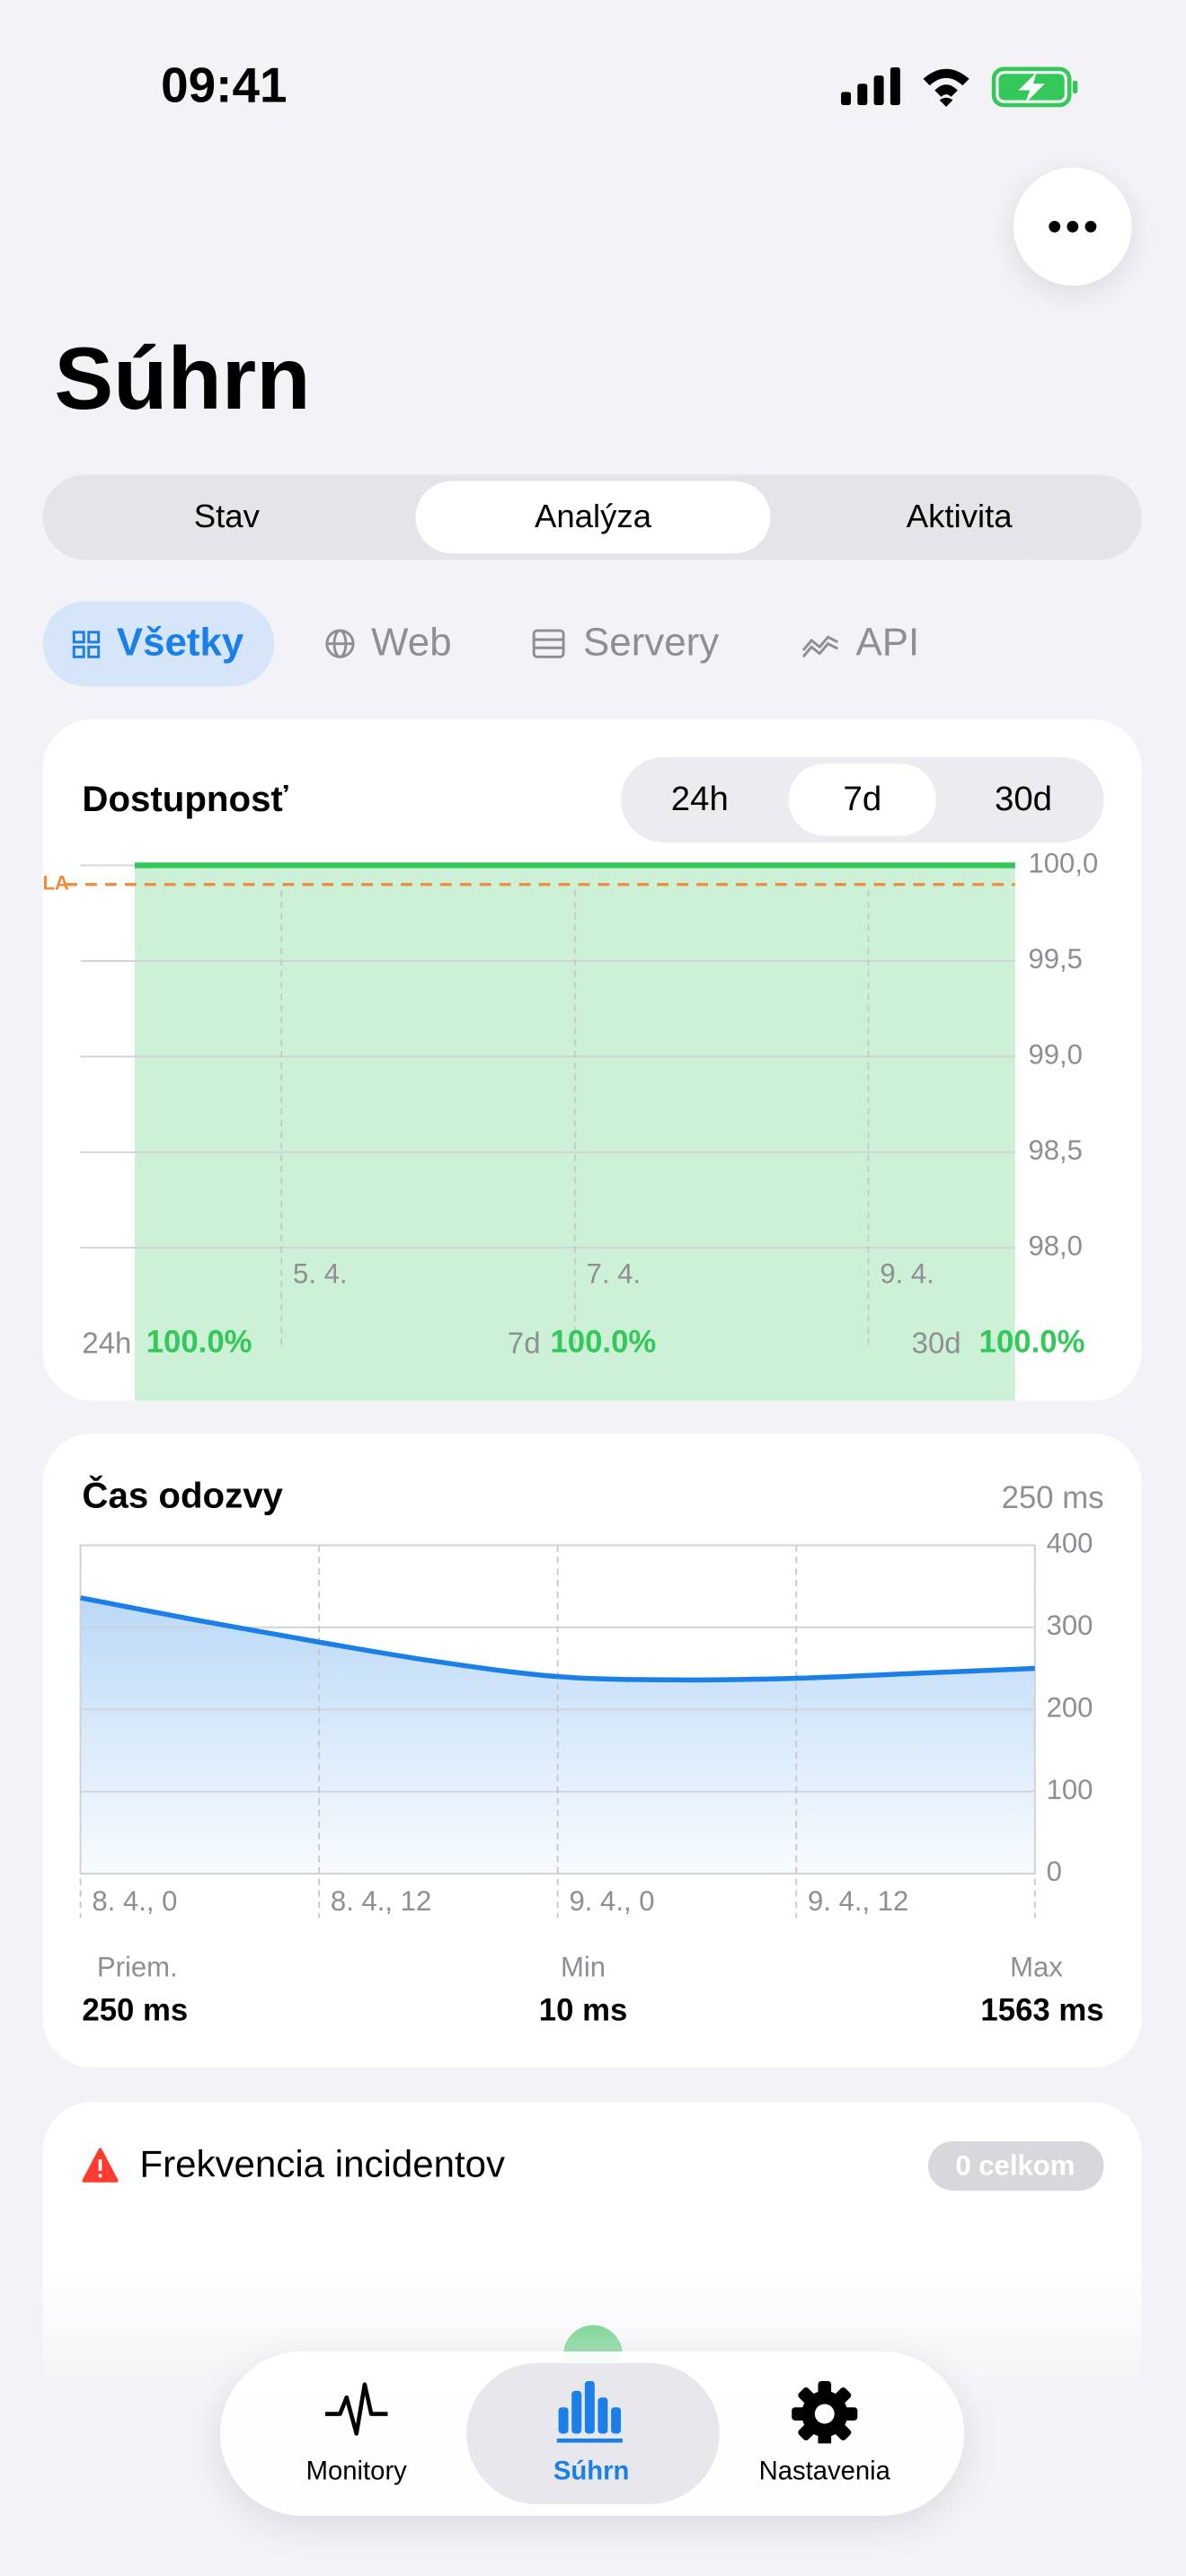 The width and height of the screenshot is (1186, 2576). What do you see at coordinates (1054, 1871) in the screenshot?
I see `y-tick-label: 0` at bounding box center [1054, 1871].